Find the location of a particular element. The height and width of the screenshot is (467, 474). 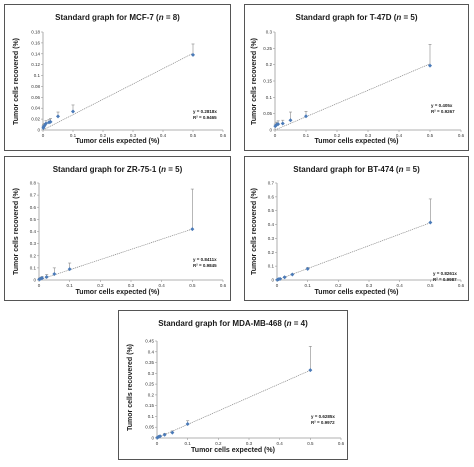

title-prefix: Standard graph for MCF-7 ( is located at coordinates (107, 17).